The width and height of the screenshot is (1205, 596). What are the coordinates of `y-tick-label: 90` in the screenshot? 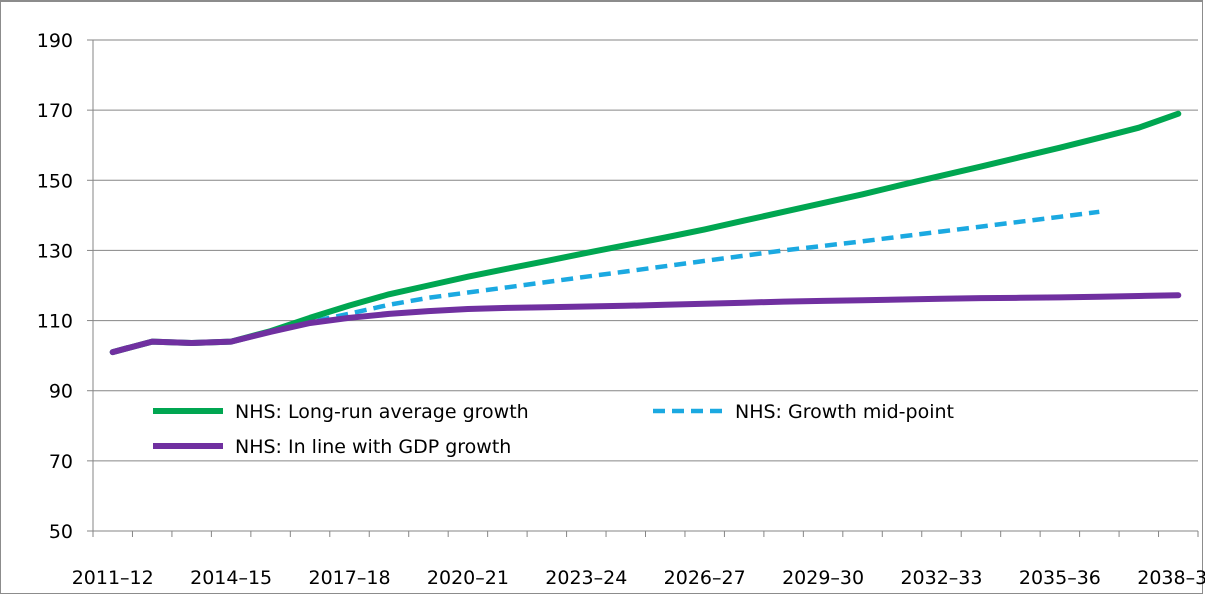 It's located at (61, 392).